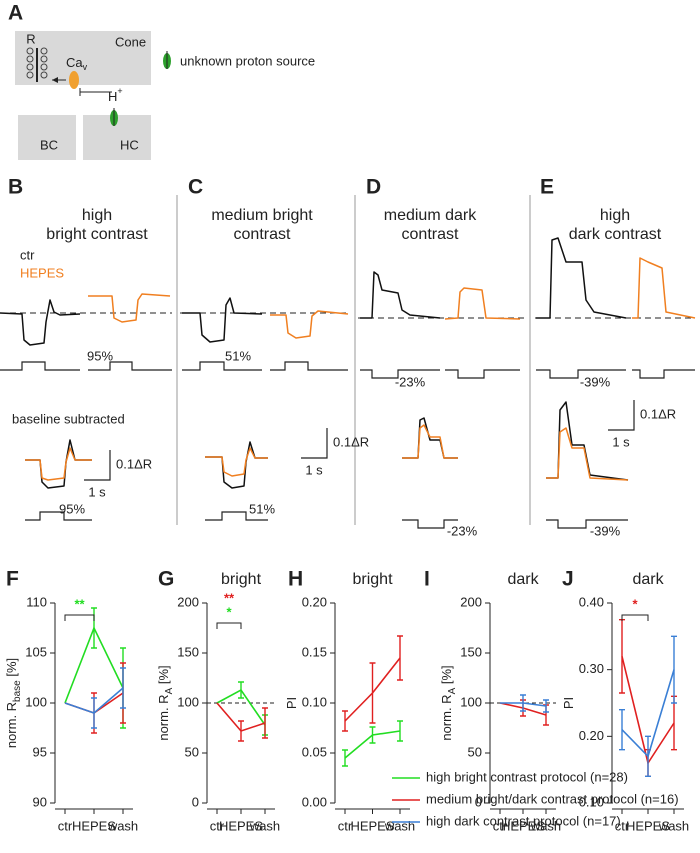 This screenshot has height=853, width=700. What do you see at coordinates (74, 62) in the screenshot?
I see `label-cav-main: Ca` at bounding box center [74, 62].